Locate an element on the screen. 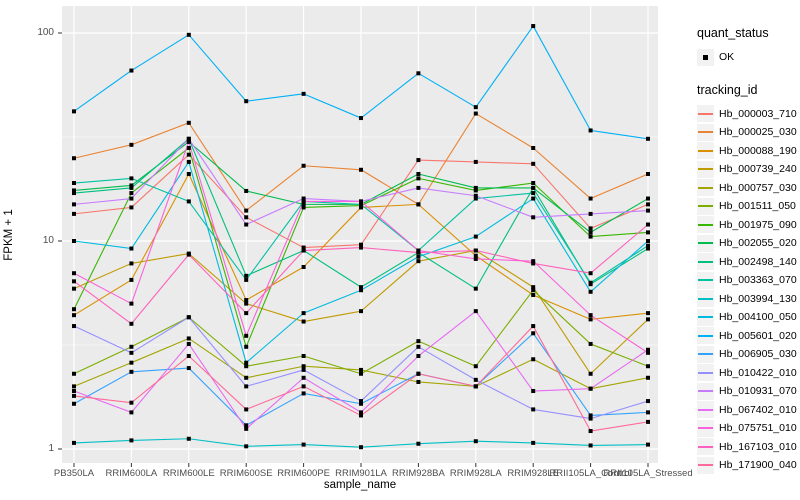  x-axis-title: sample_name is located at coordinates (360, 485).